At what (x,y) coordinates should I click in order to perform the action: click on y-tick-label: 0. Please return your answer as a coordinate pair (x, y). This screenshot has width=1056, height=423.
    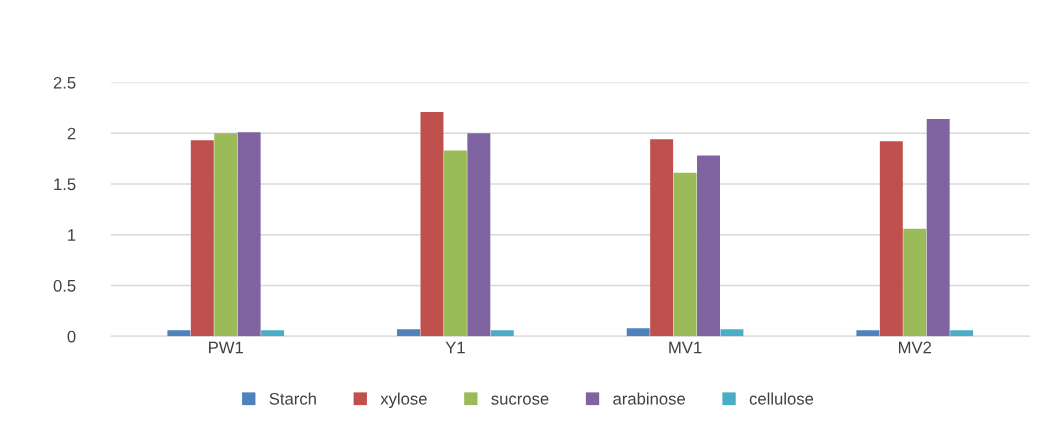
    Looking at the image, I should click on (71, 336).